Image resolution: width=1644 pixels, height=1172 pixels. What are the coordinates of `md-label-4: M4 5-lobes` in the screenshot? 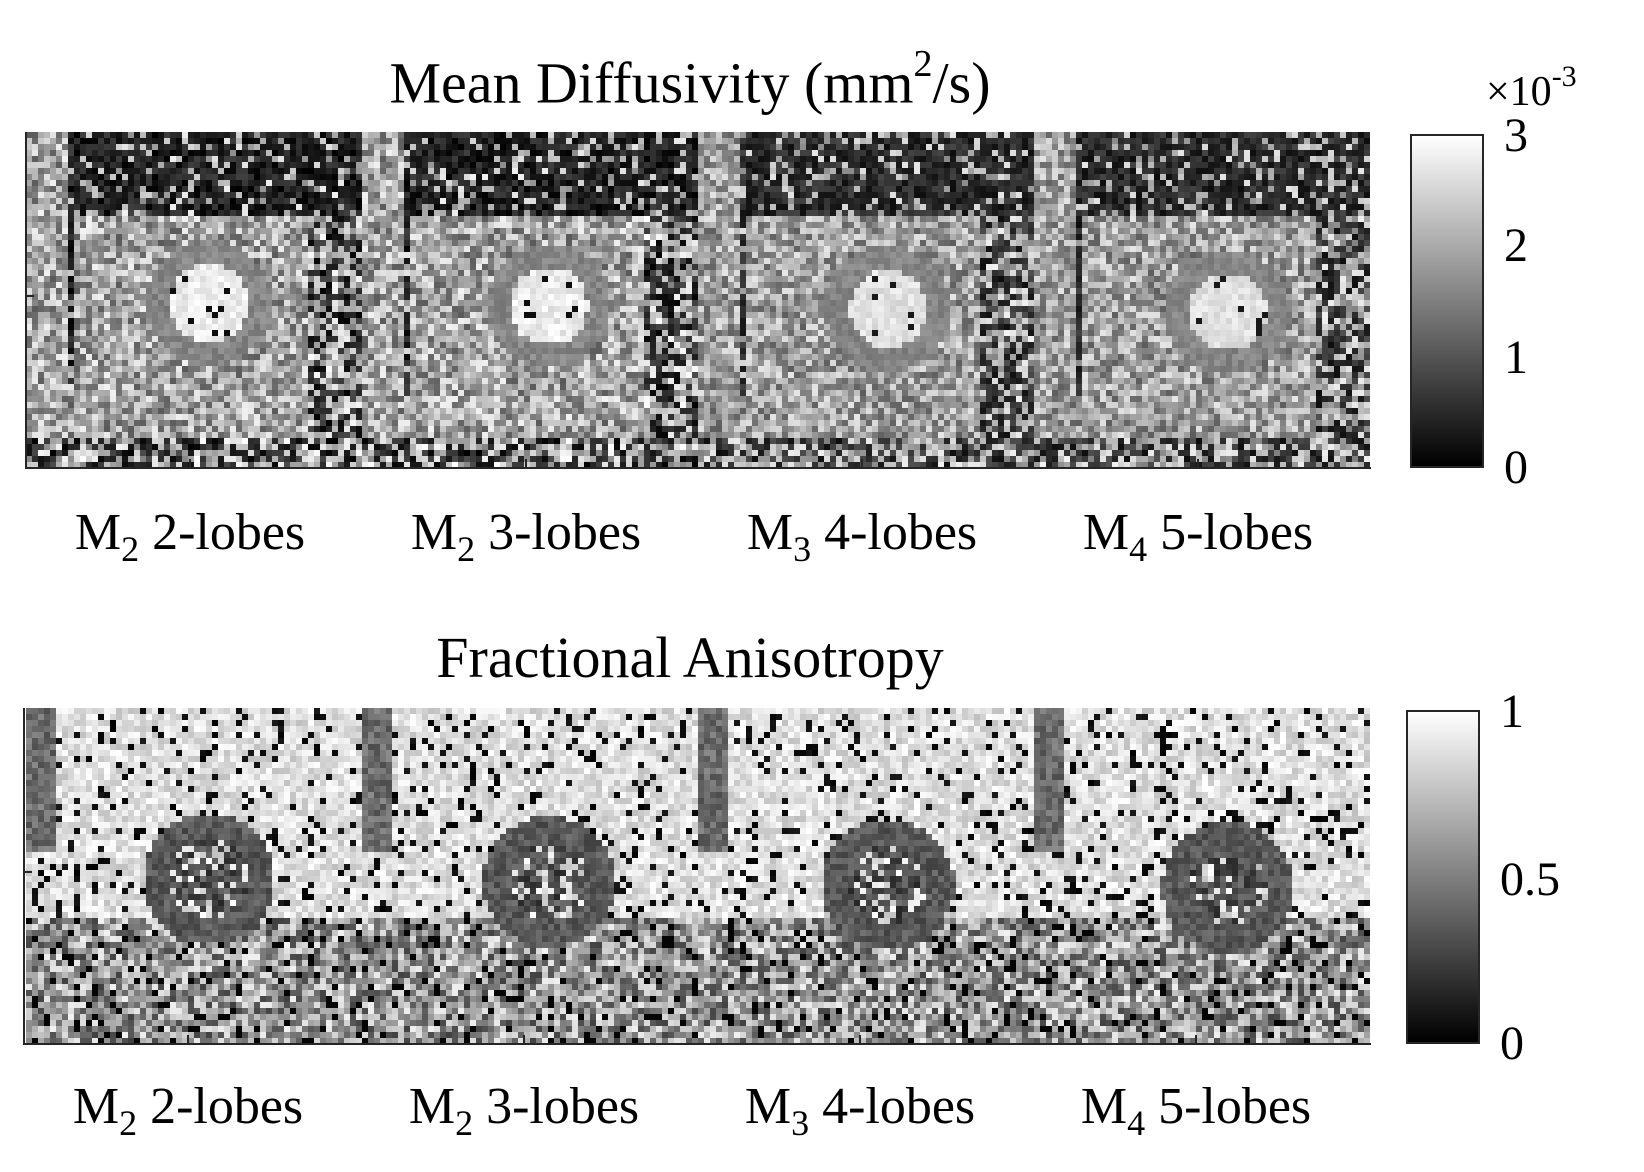 It's located at (1198, 536).